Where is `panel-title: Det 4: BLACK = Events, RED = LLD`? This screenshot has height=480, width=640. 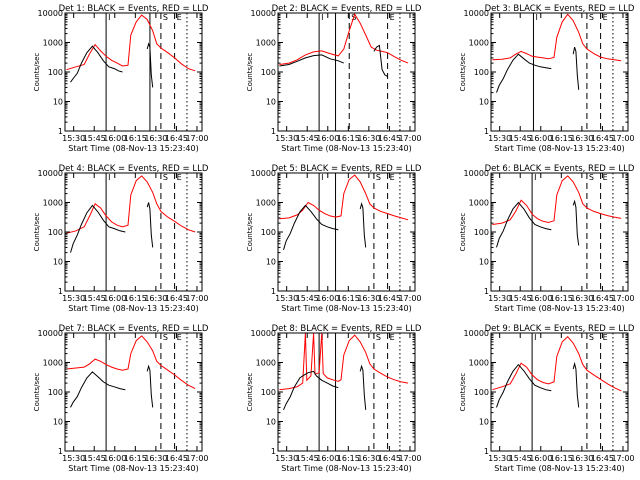
panel-title: Det 4: BLACK = Events, RED = LLD is located at coordinates (134, 169).